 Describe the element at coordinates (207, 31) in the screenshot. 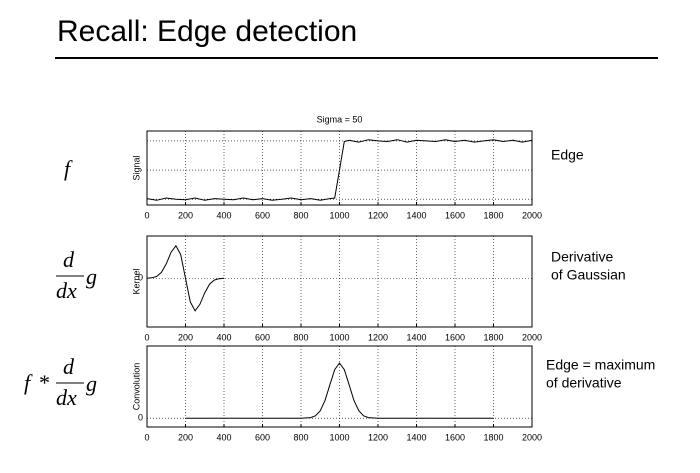

I see `slide-title: Recall: Edge detection` at that location.